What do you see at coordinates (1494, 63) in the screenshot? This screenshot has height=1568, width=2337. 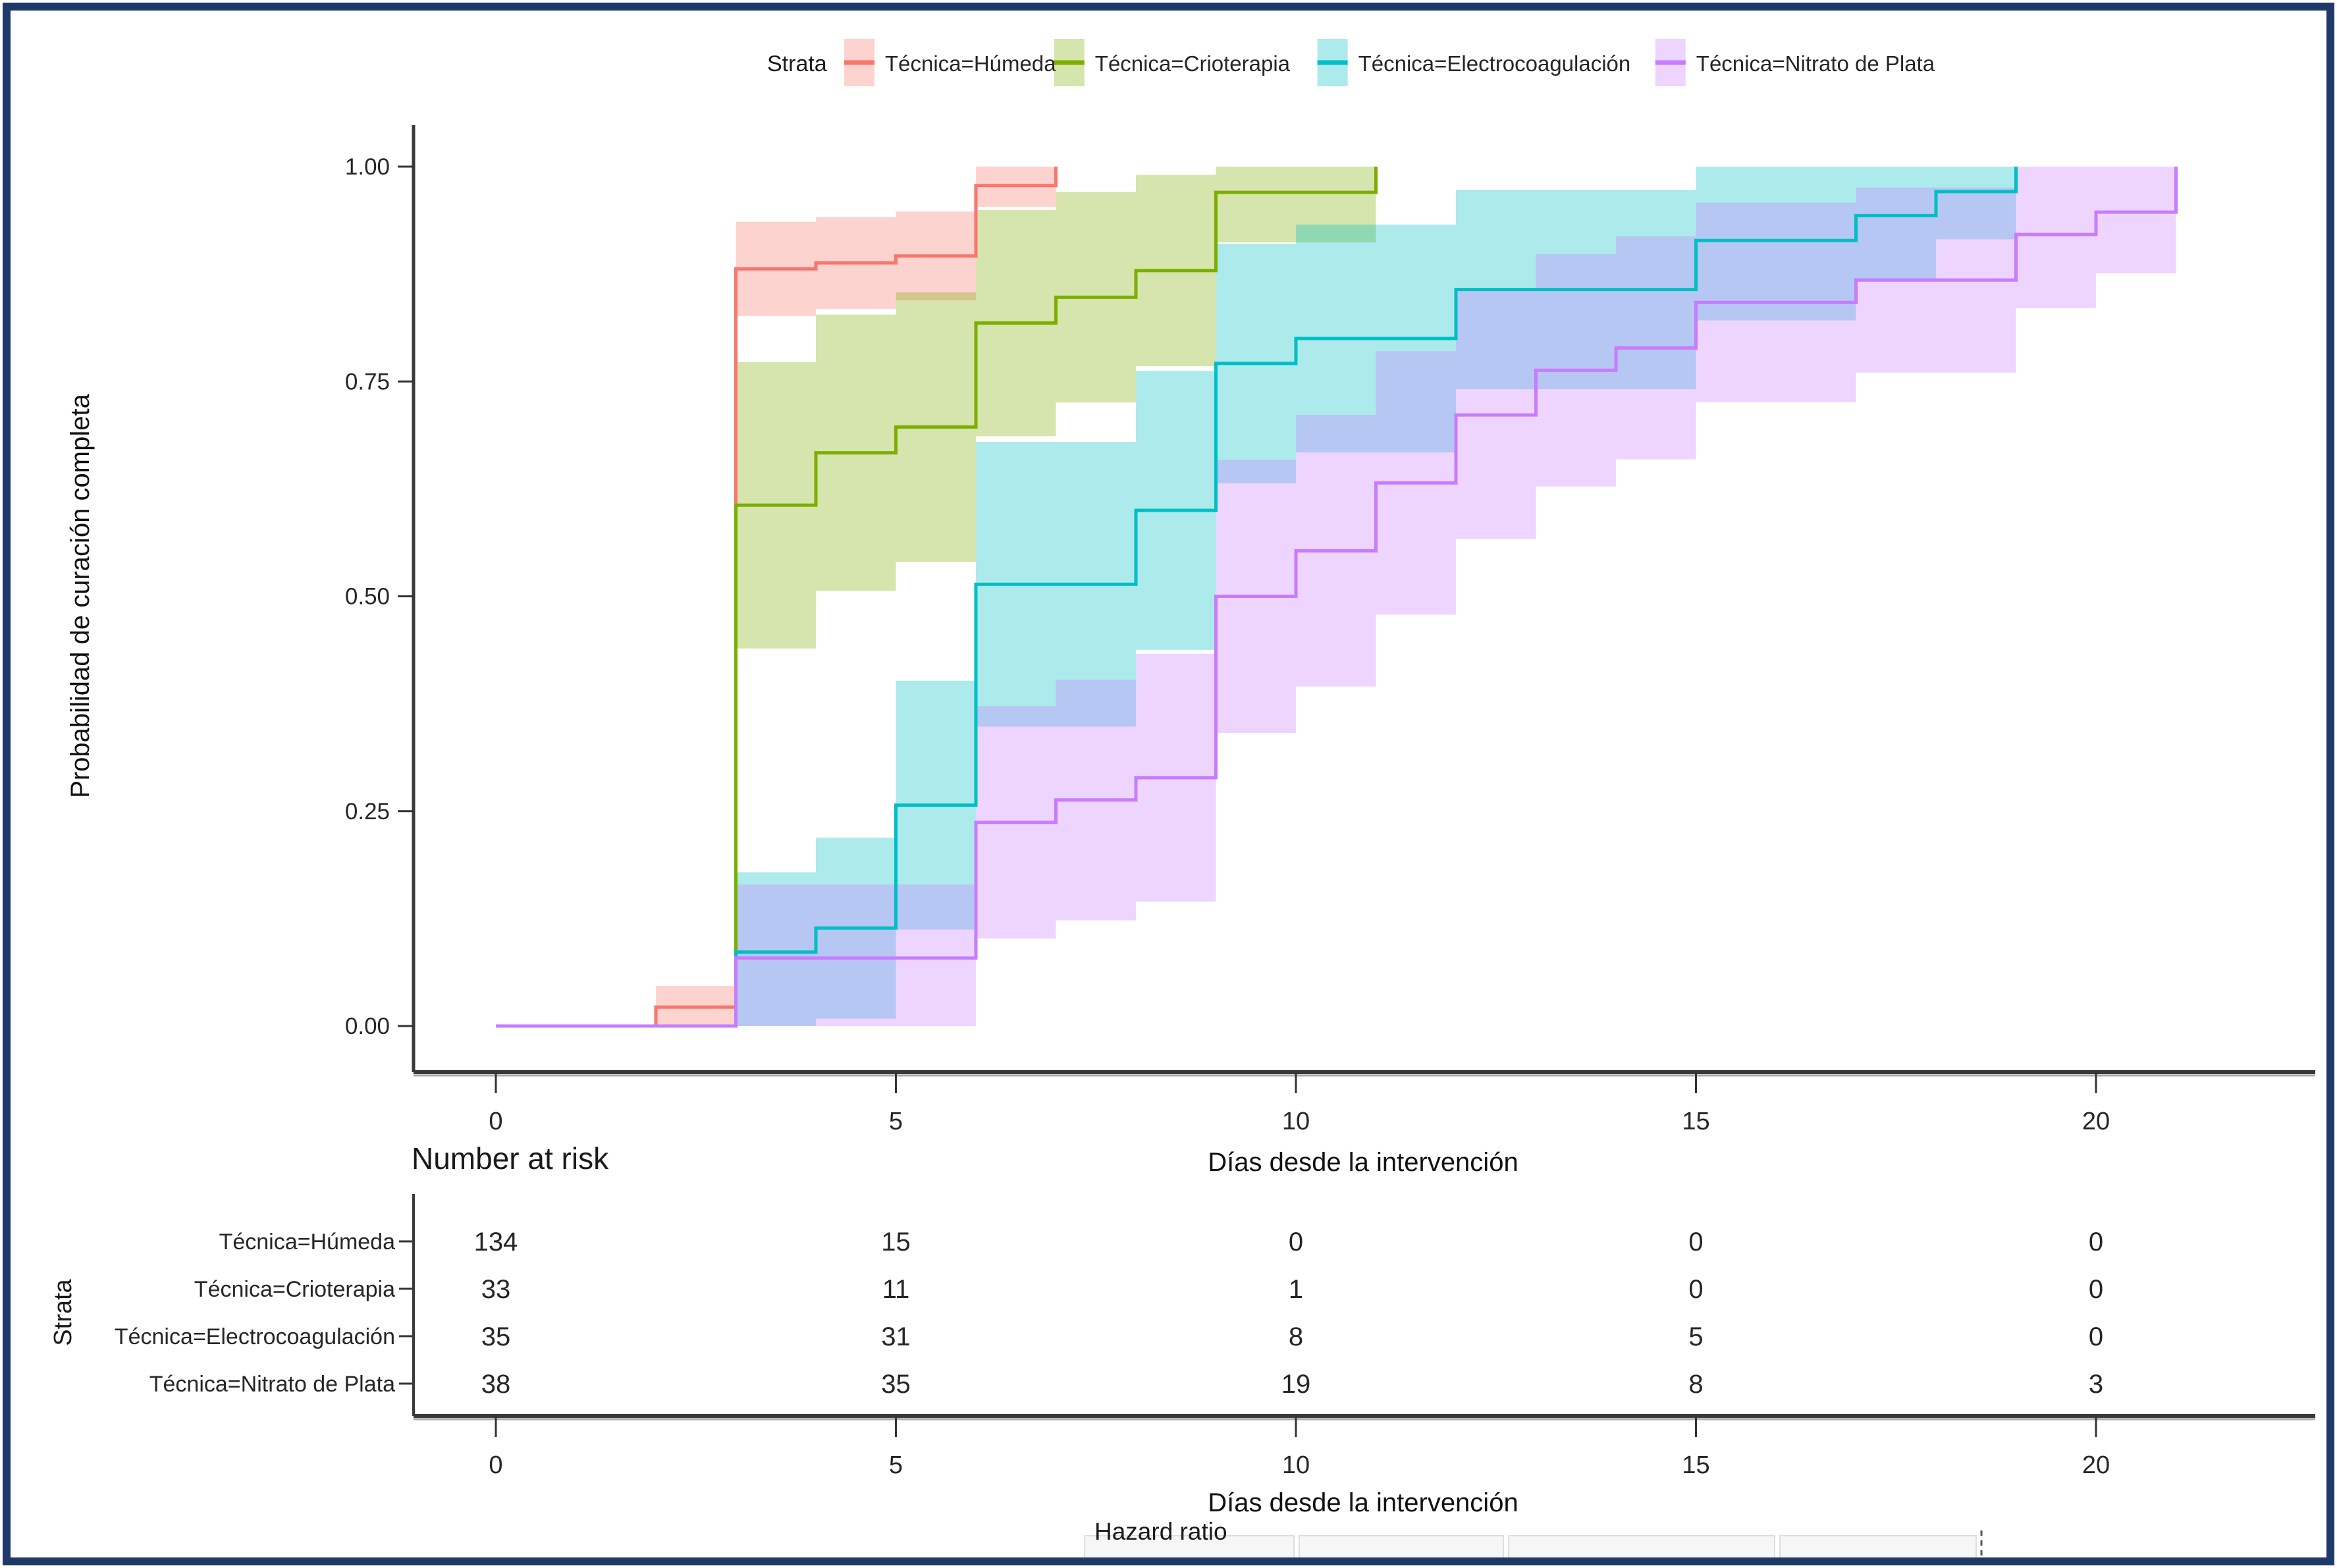 I see `legend-label: Técnica=Electrocoagulación` at bounding box center [1494, 63].